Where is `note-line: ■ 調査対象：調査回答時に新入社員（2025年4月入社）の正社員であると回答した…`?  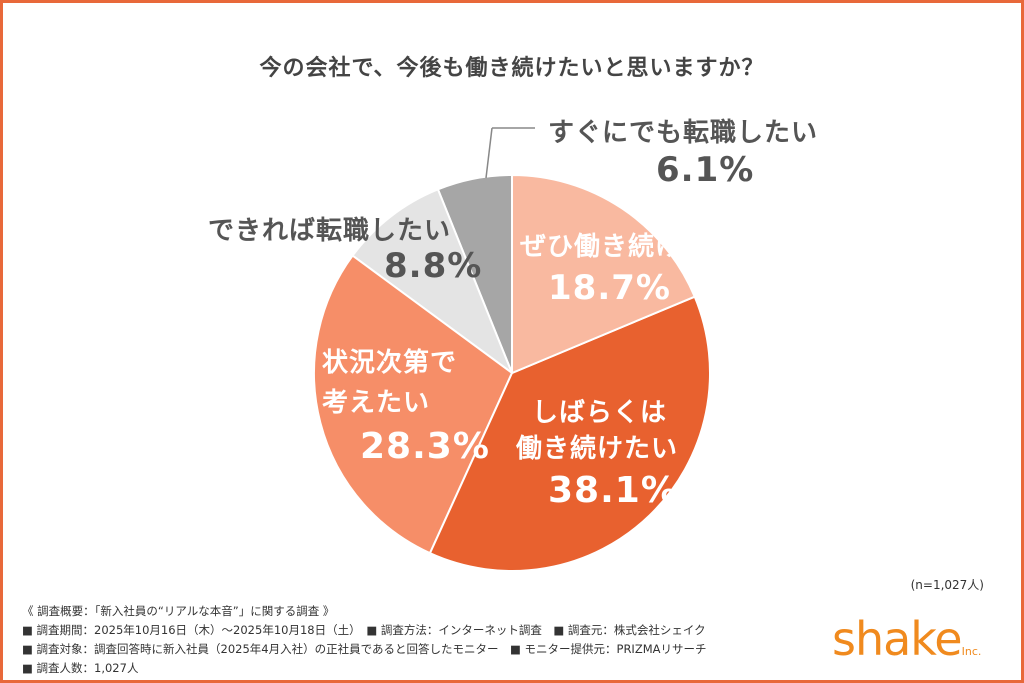 note-line: ■ 調査対象：調査回答時に新入社員（2025年4月入社）の正社員であると回答した… is located at coordinates (364, 649).